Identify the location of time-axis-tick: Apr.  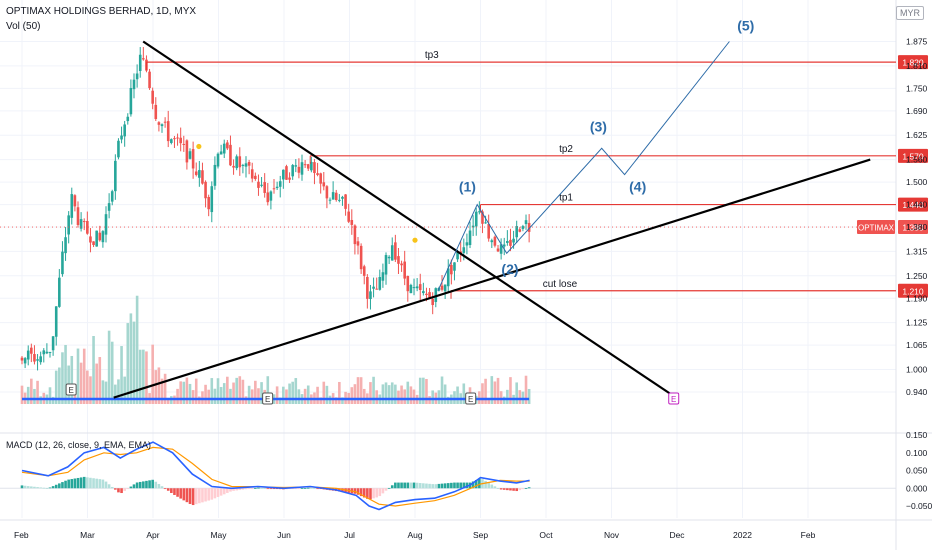
(152, 535).